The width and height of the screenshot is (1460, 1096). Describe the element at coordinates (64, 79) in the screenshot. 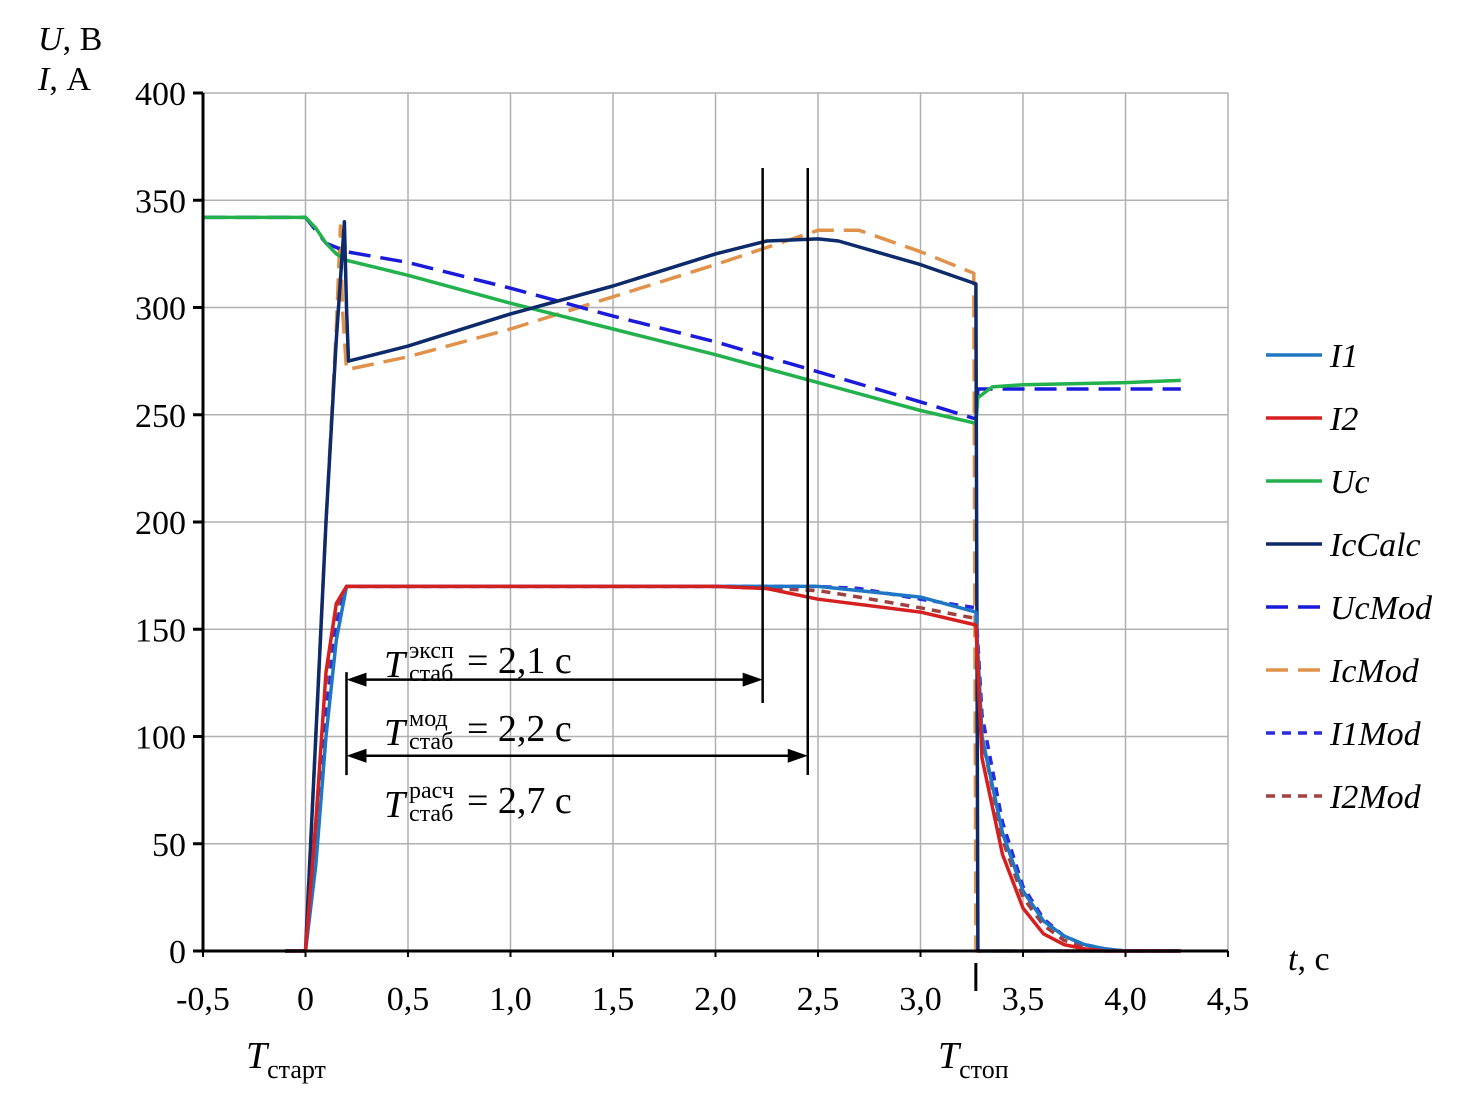

I see `y-label-i: I, А` at that location.